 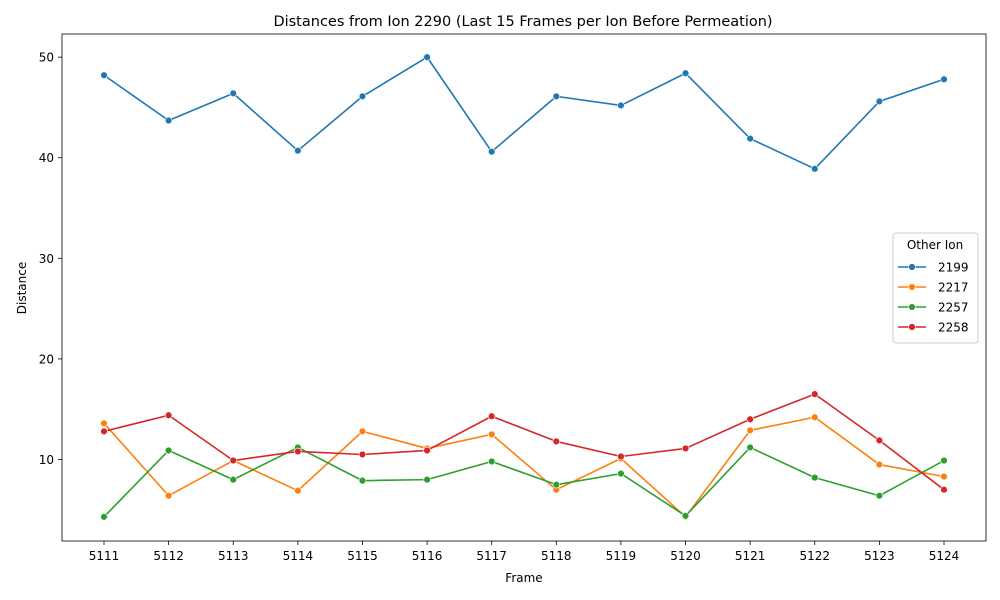 I want to click on x-axis-title: Frame, so click(x=523, y=578).